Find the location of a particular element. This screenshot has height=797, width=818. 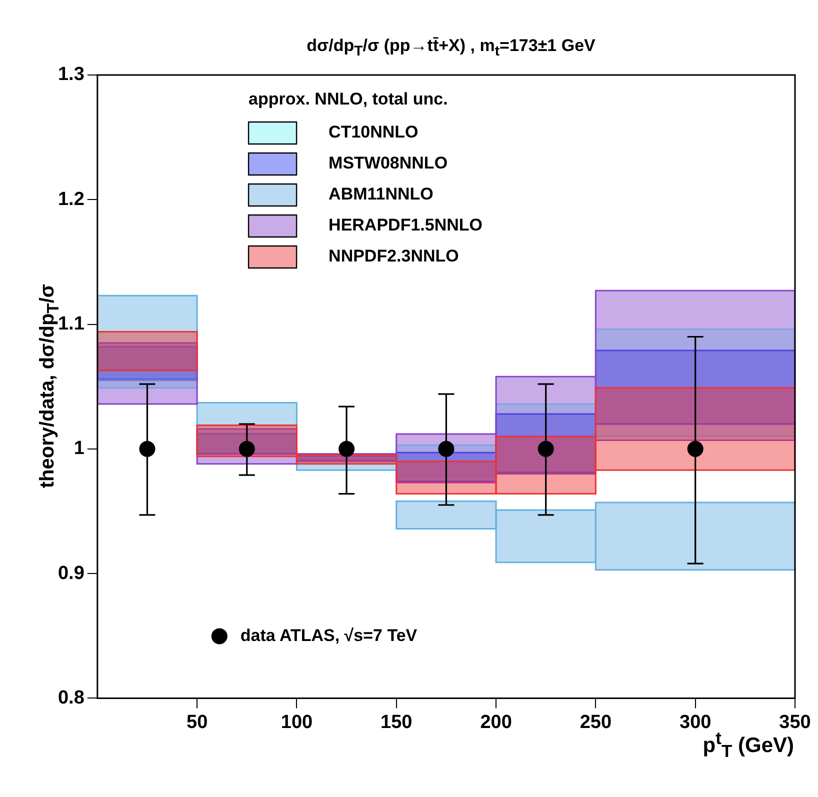

x-tick-label: 200 is located at coordinates (496, 722).